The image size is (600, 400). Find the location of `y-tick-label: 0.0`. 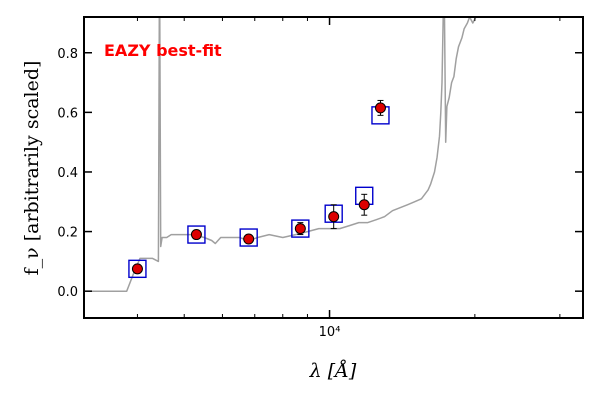

y-tick-label: 0.0 is located at coordinates (67, 292).